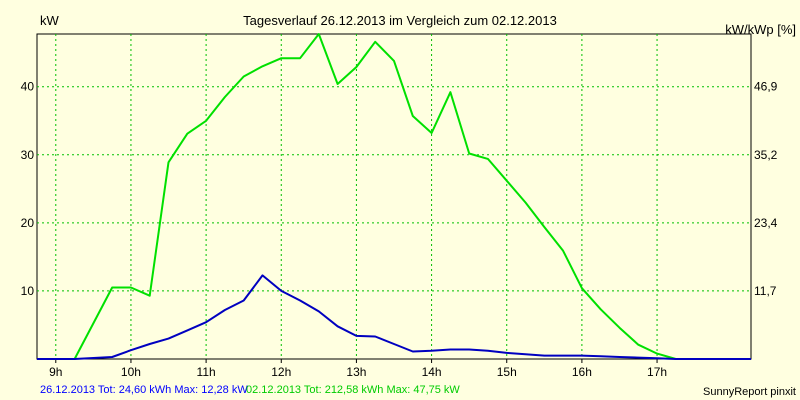 The width and height of the screenshot is (800, 400). I want to click on y-tick-label-left: 40, so click(28, 87).